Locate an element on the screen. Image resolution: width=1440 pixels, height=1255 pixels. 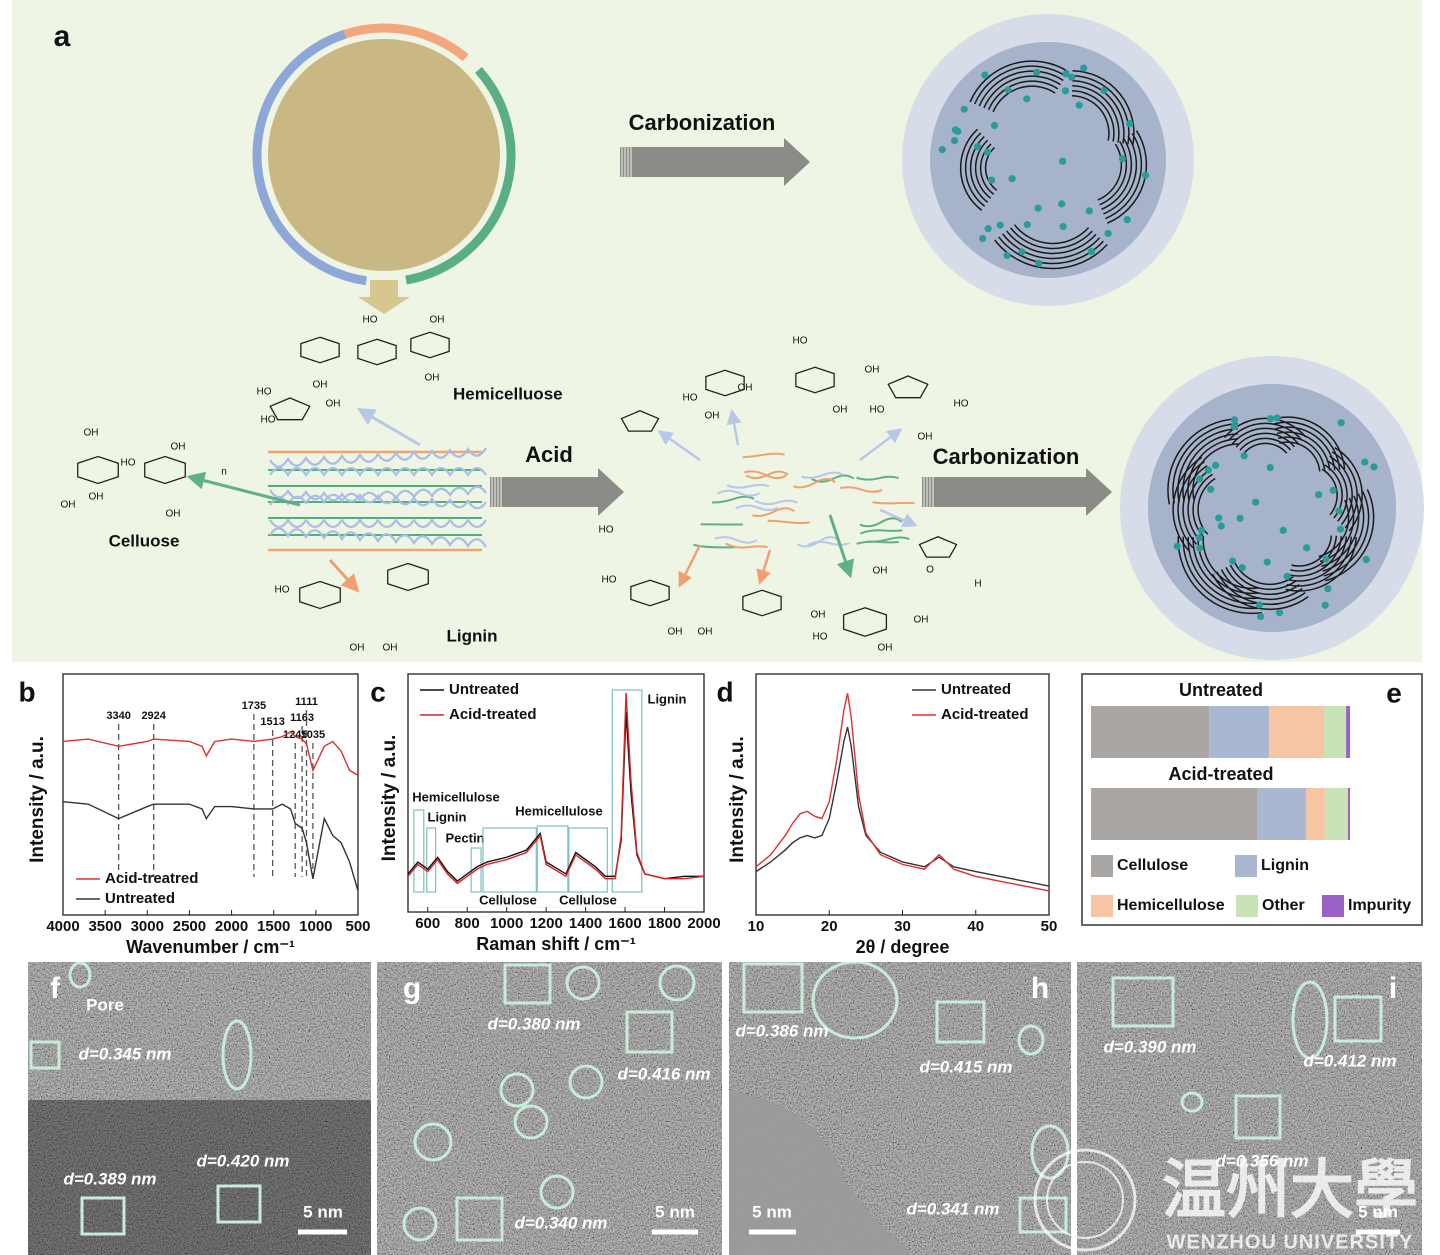
peak-label: 1111 is located at coordinates (306, 702).